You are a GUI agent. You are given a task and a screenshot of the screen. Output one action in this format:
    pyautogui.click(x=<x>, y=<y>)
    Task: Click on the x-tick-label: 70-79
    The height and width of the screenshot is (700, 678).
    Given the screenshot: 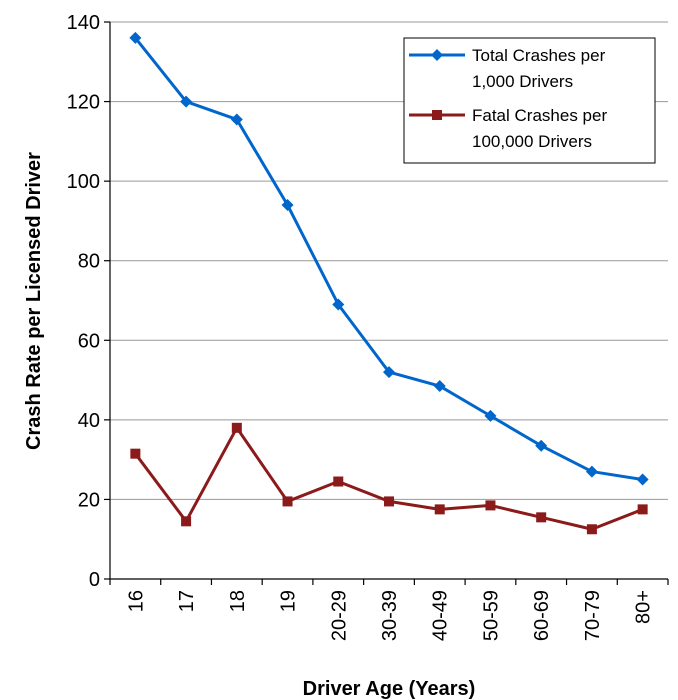 What is the action you would take?
    pyautogui.click(x=593, y=615)
    